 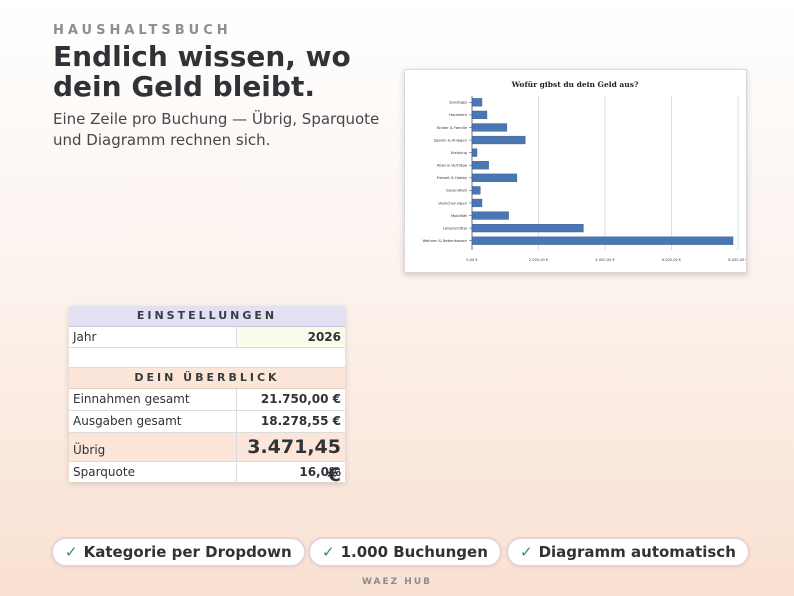 What do you see at coordinates (452, 178) in the screenshot?
I see `category-label: Freizeit & Hobby` at bounding box center [452, 178].